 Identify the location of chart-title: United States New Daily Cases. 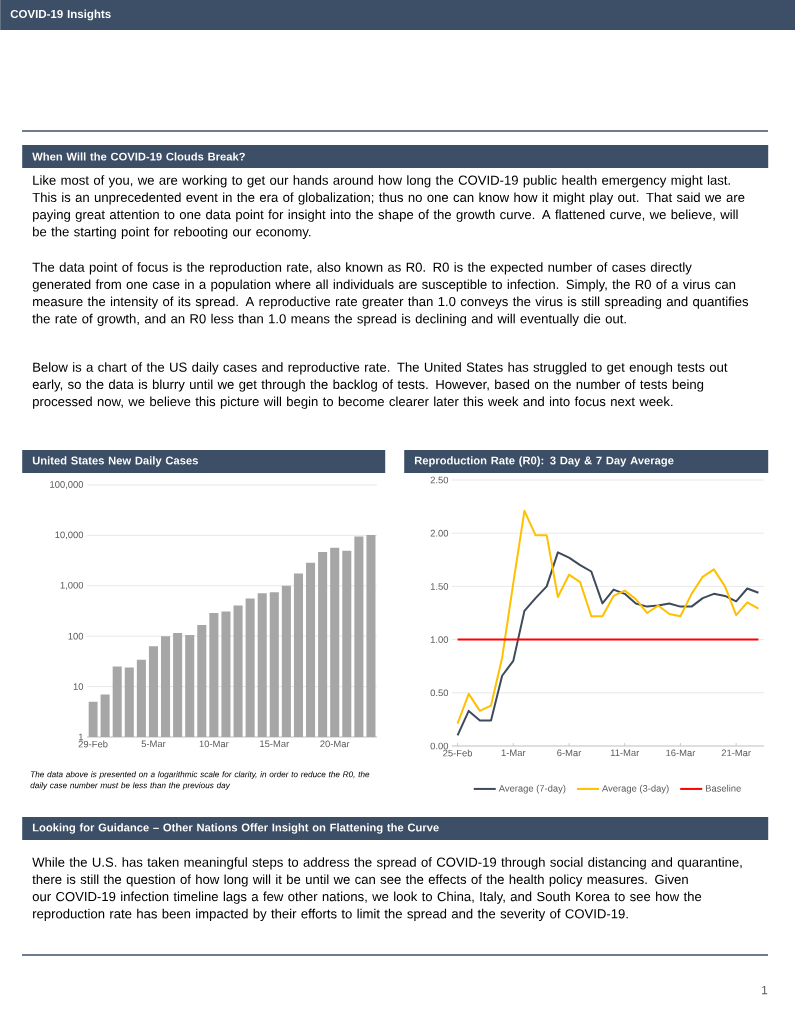
(115, 461).